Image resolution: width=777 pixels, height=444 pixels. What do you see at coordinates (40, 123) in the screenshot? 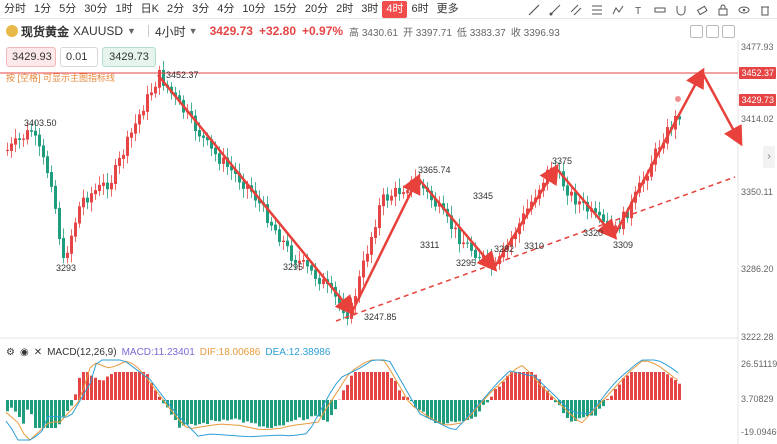
I see `price-annotation: 3403.50` at bounding box center [40, 123].